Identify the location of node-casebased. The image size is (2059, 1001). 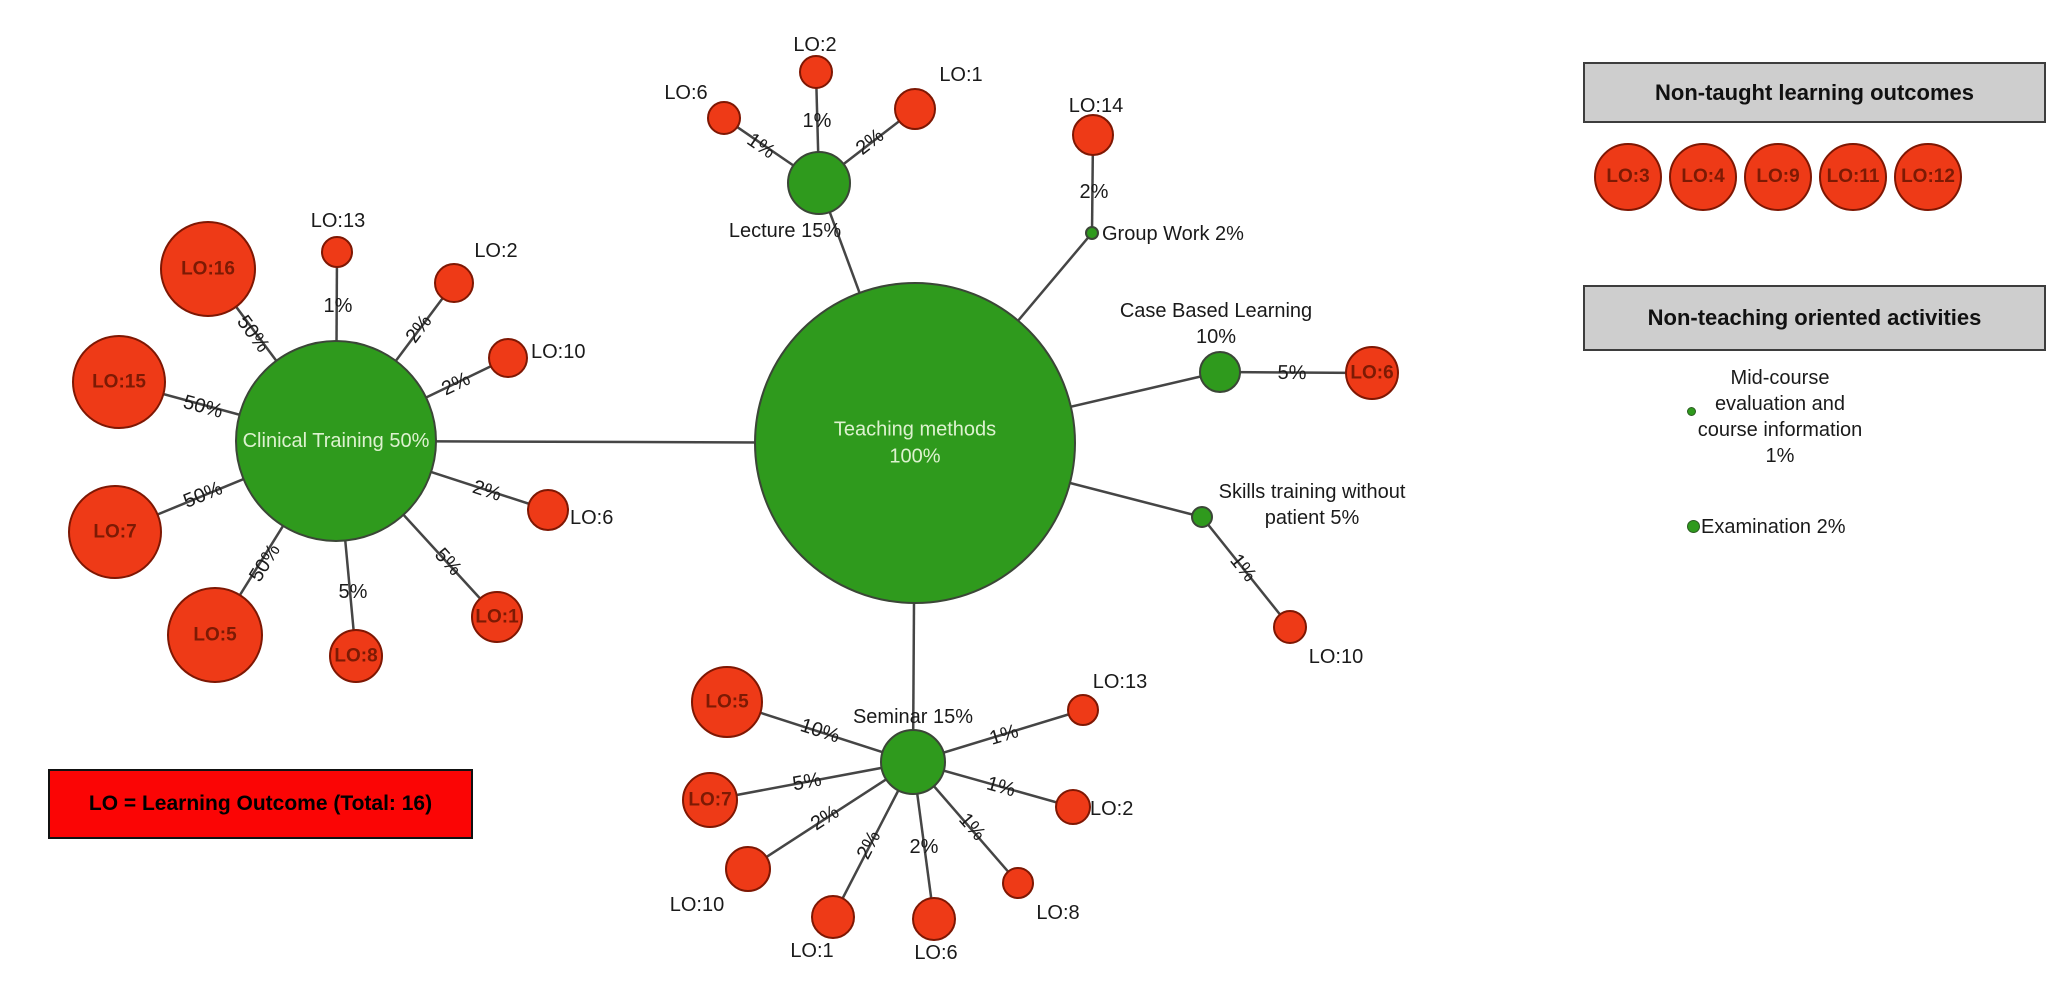
(1220, 372).